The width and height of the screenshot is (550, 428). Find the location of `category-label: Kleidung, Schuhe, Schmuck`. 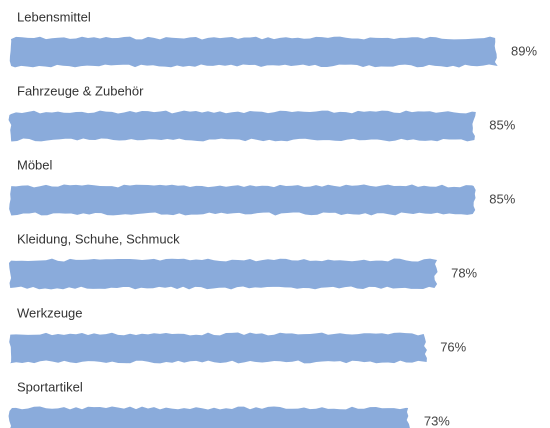

category-label: Kleidung, Schuhe, Schmuck is located at coordinates (98, 238).